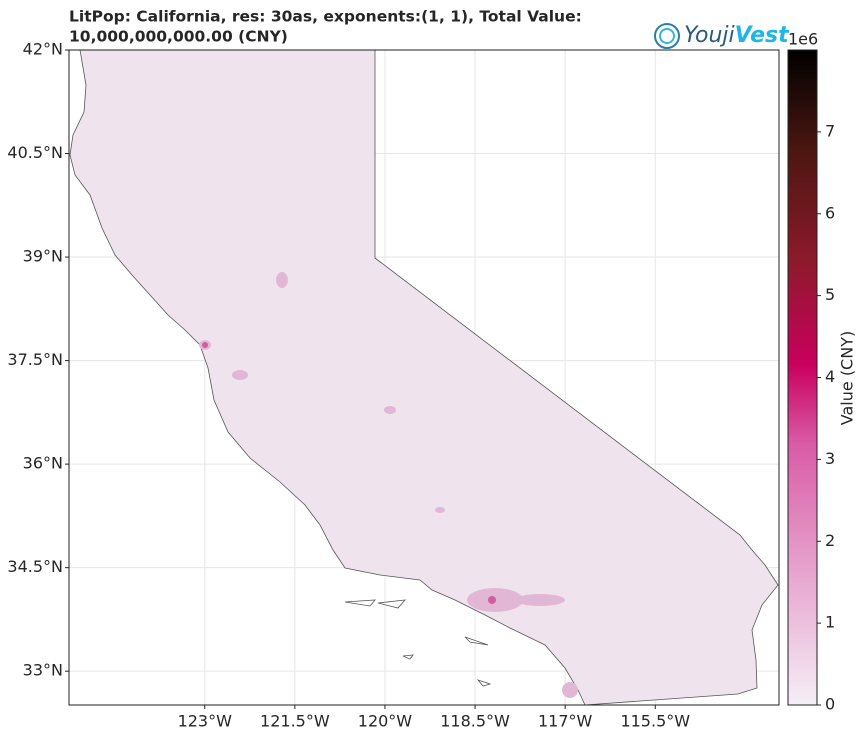 The height and width of the screenshot is (738, 866). I want to click on colorbar-tick-label: 2, so click(830, 540).